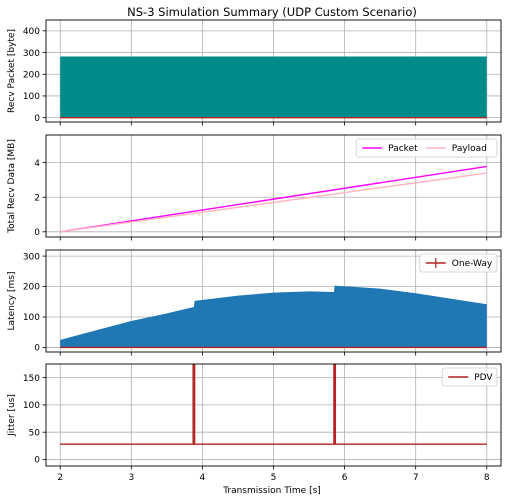 This screenshot has width=505, height=500. What do you see at coordinates (12, 301) in the screenshot?
I see `y-axis-label: Latency [ms]` at bounding box center [12, 301].